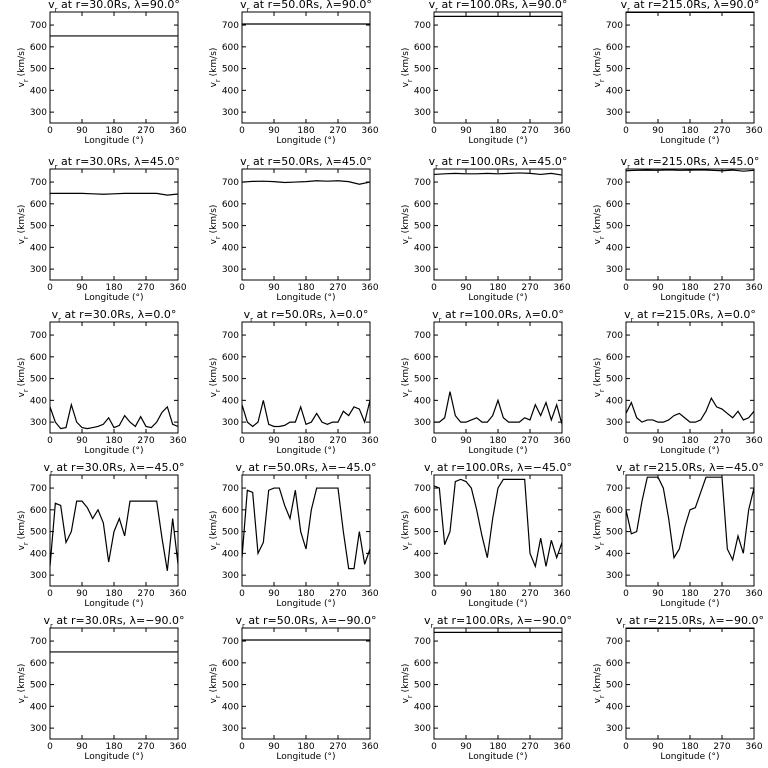  Describe the element at coordinates (498, 7) in the screenshot. I see `panel-title: vr at r=100.0Rs, λ=90.0°` at that location.